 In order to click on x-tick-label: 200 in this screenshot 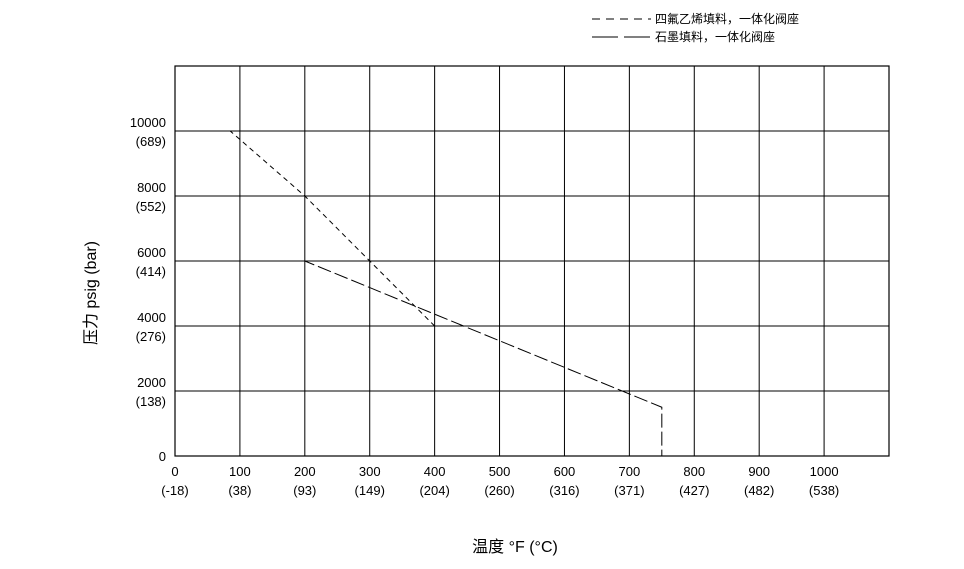, I will do `click(305, 471)`.